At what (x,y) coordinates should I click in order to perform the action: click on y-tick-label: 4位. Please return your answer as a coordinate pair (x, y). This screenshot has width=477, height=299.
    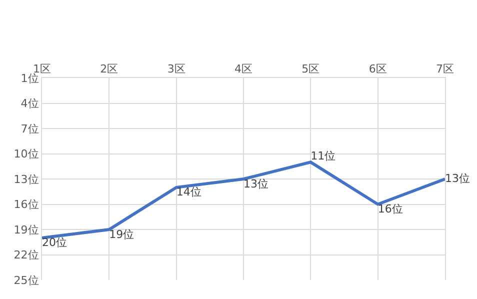
    Looking at the image, I should click on (29, 103).